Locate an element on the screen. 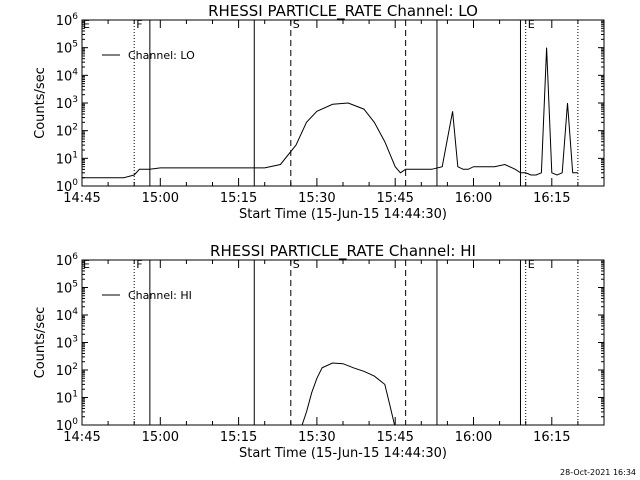  date-stamp: 28-Oct-2021 16:34 is located at coordinates (598, 472).